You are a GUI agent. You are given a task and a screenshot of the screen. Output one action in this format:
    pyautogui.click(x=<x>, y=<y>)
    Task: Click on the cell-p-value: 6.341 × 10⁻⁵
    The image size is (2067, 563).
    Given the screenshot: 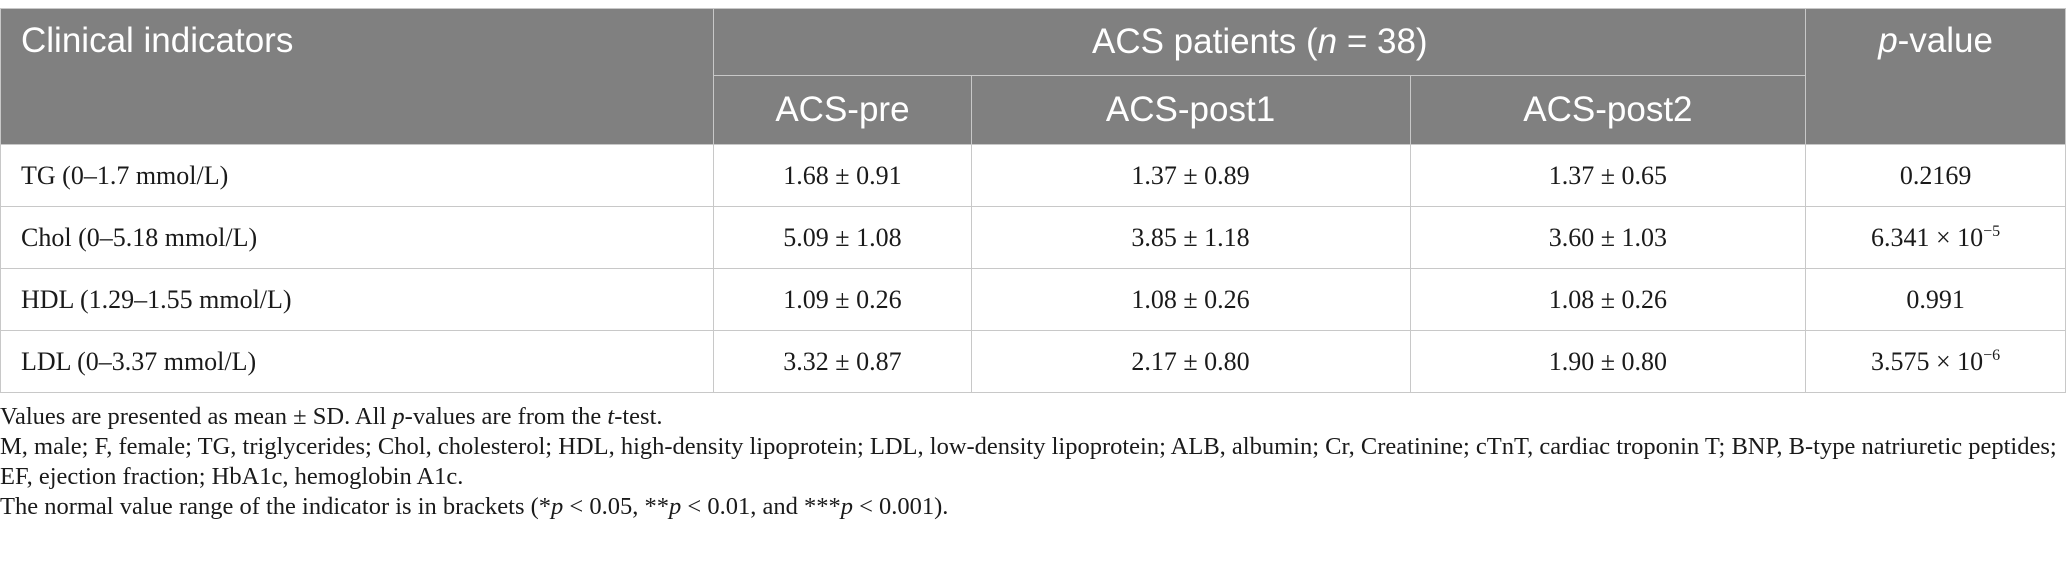 What is the action you would take?
    pyautogui.click(x=1935, y=237)
    